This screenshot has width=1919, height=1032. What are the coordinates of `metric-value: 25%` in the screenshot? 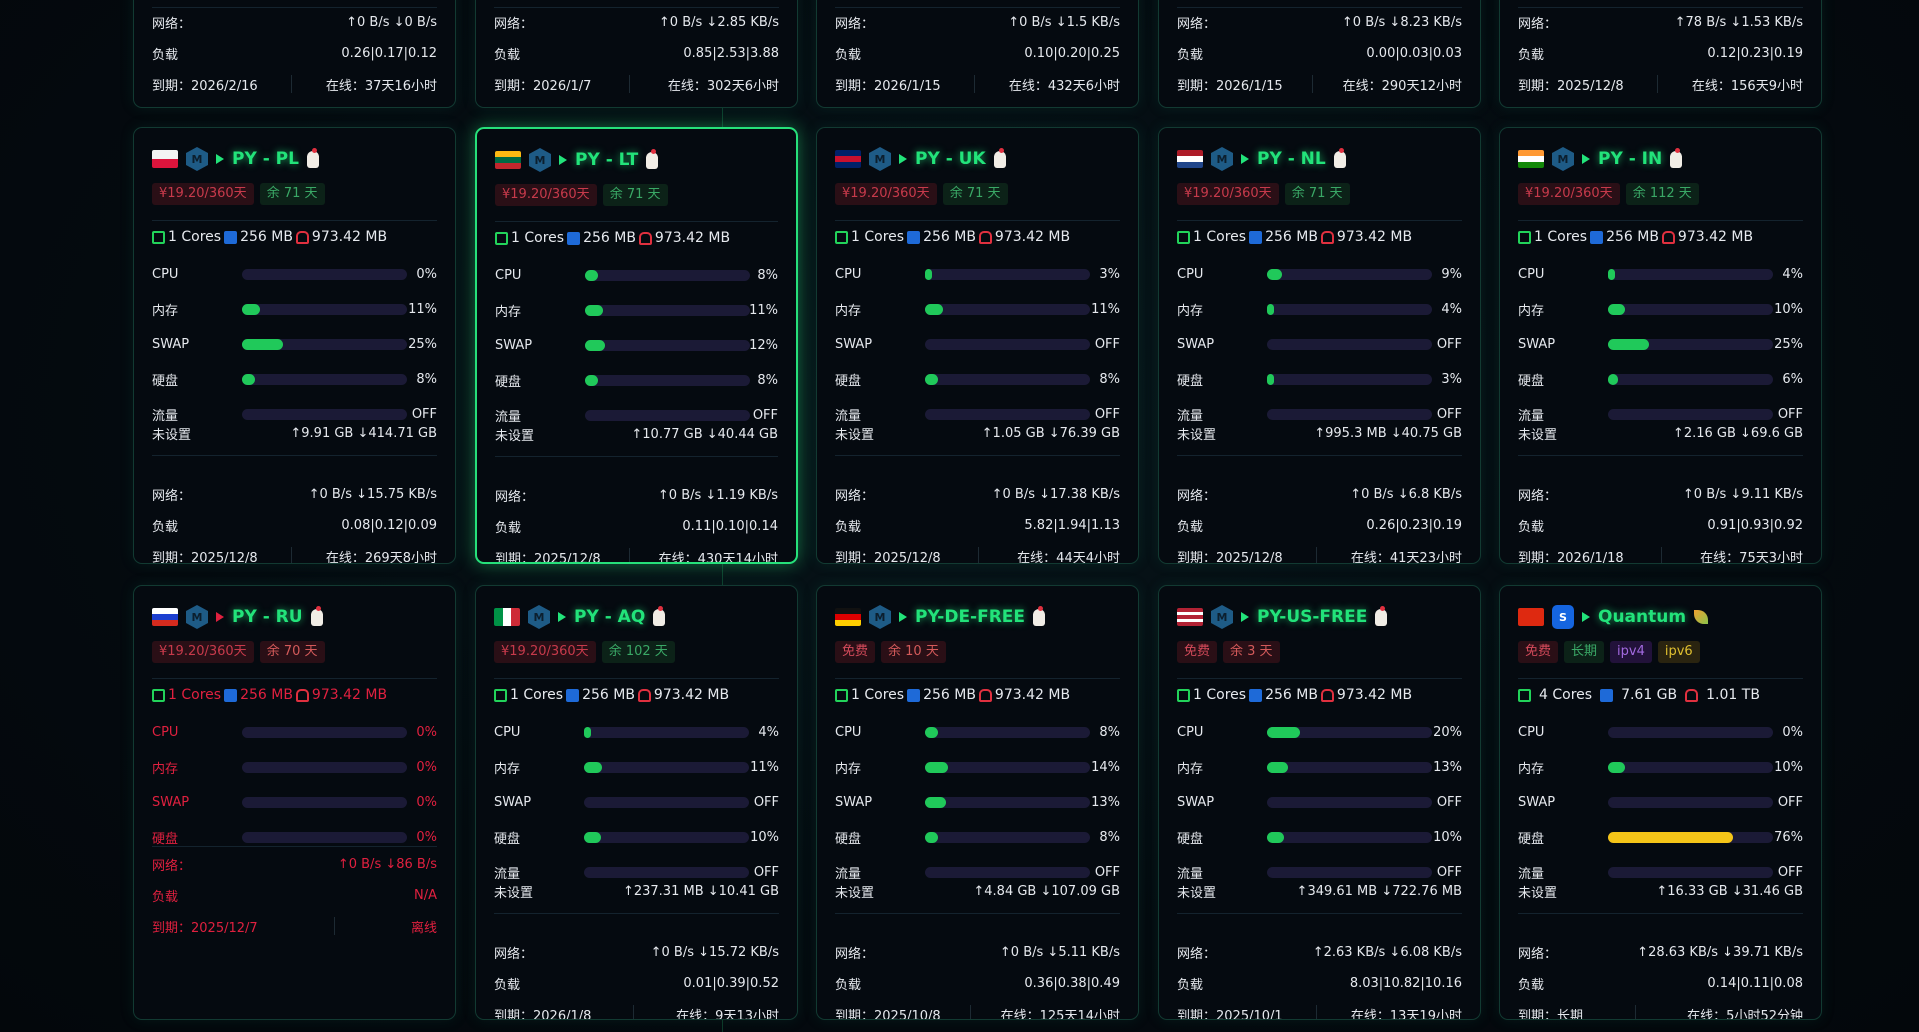 It's located at (422, 344).